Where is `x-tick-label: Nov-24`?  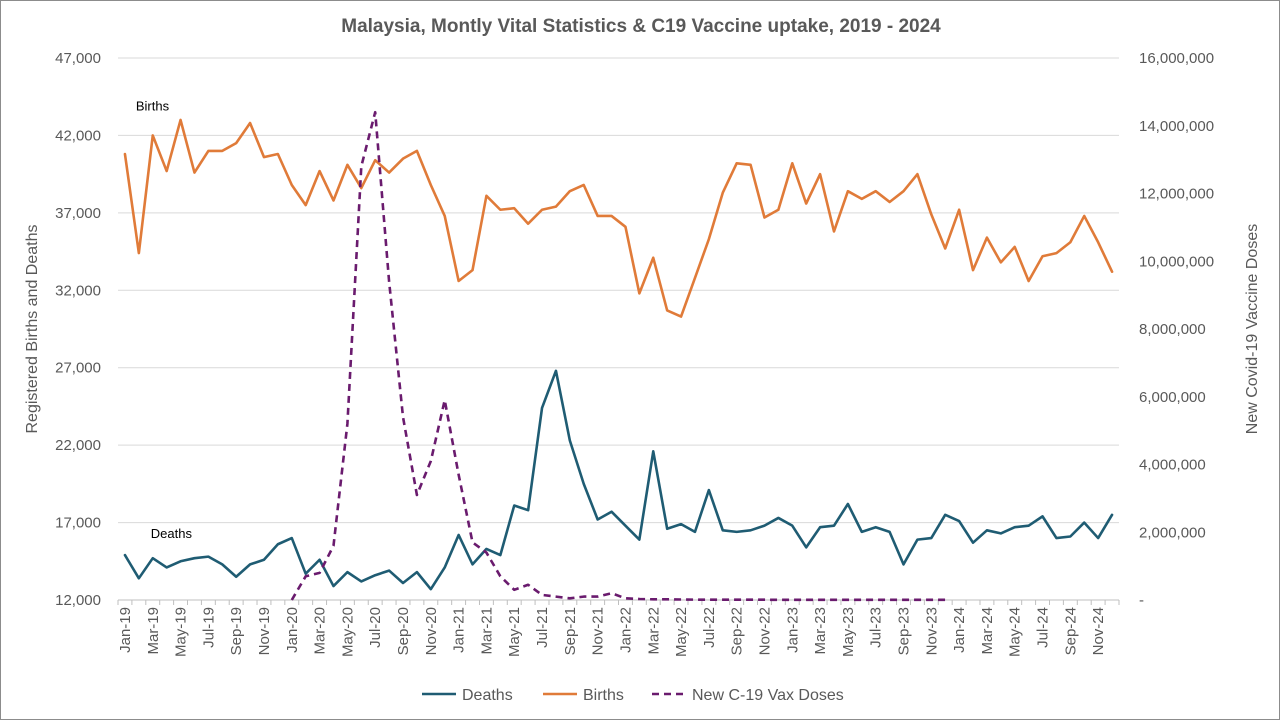 x-tick-label: Nov-24 is located at coordinates (1098, 631).